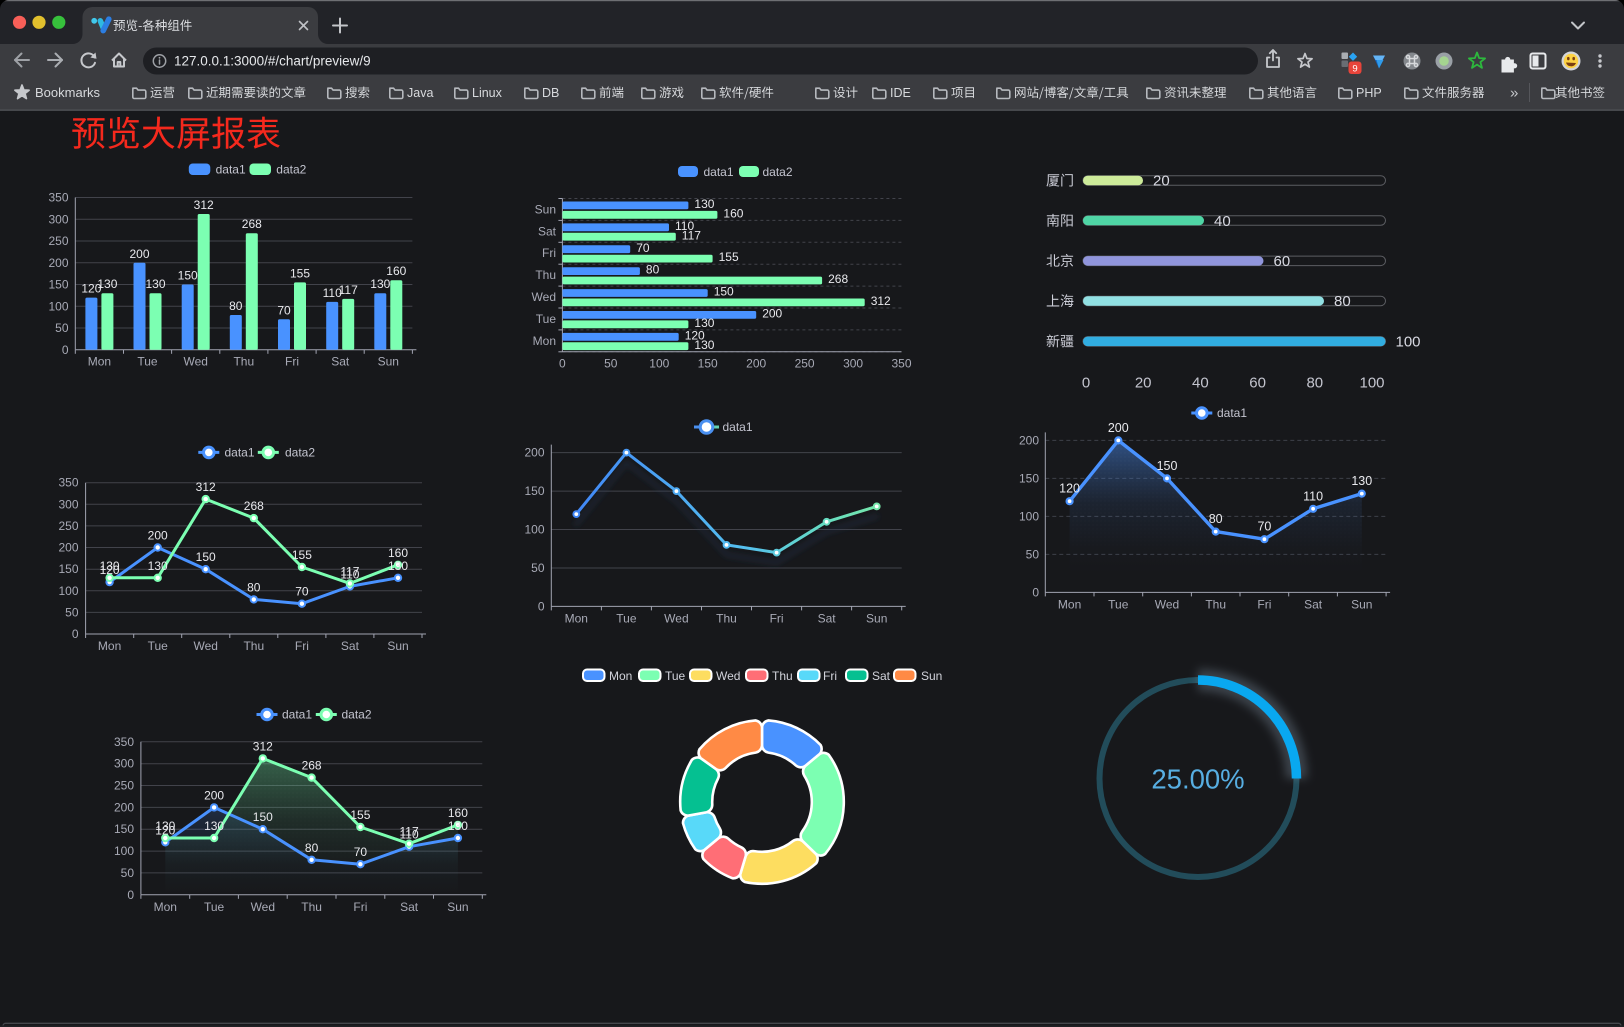  Describe the element at coordinates (272, 61) in the screenshot. I see `svg-text:127.0.0.1:3000/#/chart/preview: 127.0.0.1:3000/#/chart/preview/9` at that location.